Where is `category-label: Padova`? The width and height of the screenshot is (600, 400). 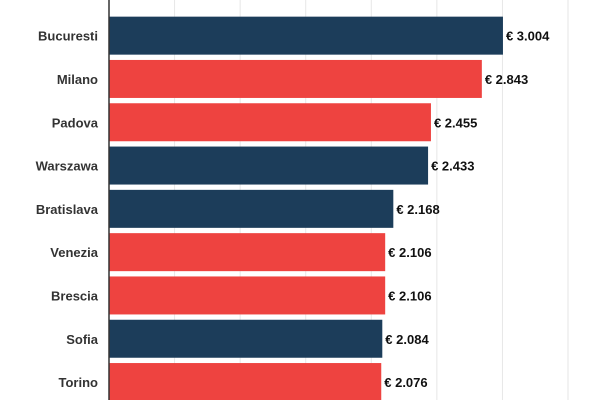 category-label: Padova is located at coordinates (75, 122).